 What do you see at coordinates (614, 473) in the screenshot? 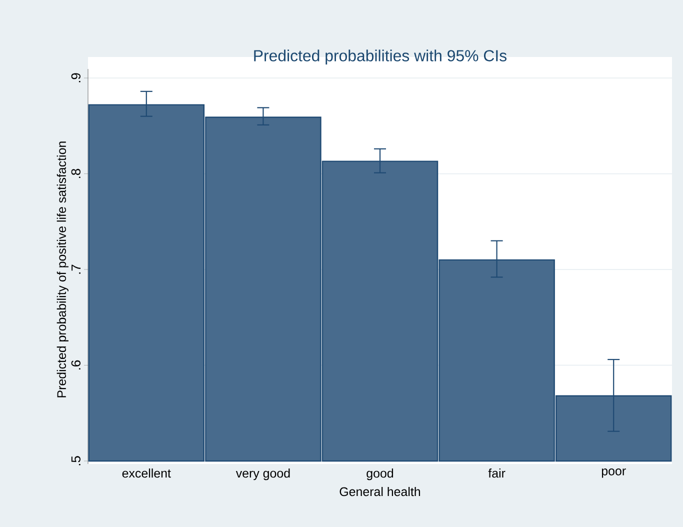
I see `x-tick-label: poor` at bounding box center [614, 473].